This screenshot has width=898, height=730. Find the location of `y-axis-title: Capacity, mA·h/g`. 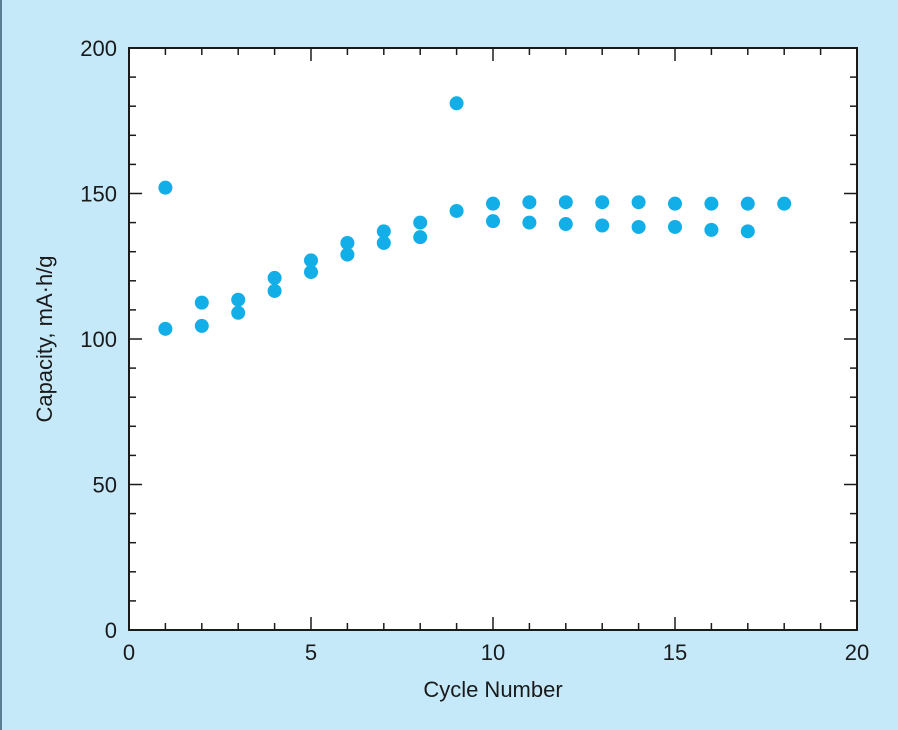

y-axis-title: Capacity, mA·h/g is located at coordinates (44, 338).